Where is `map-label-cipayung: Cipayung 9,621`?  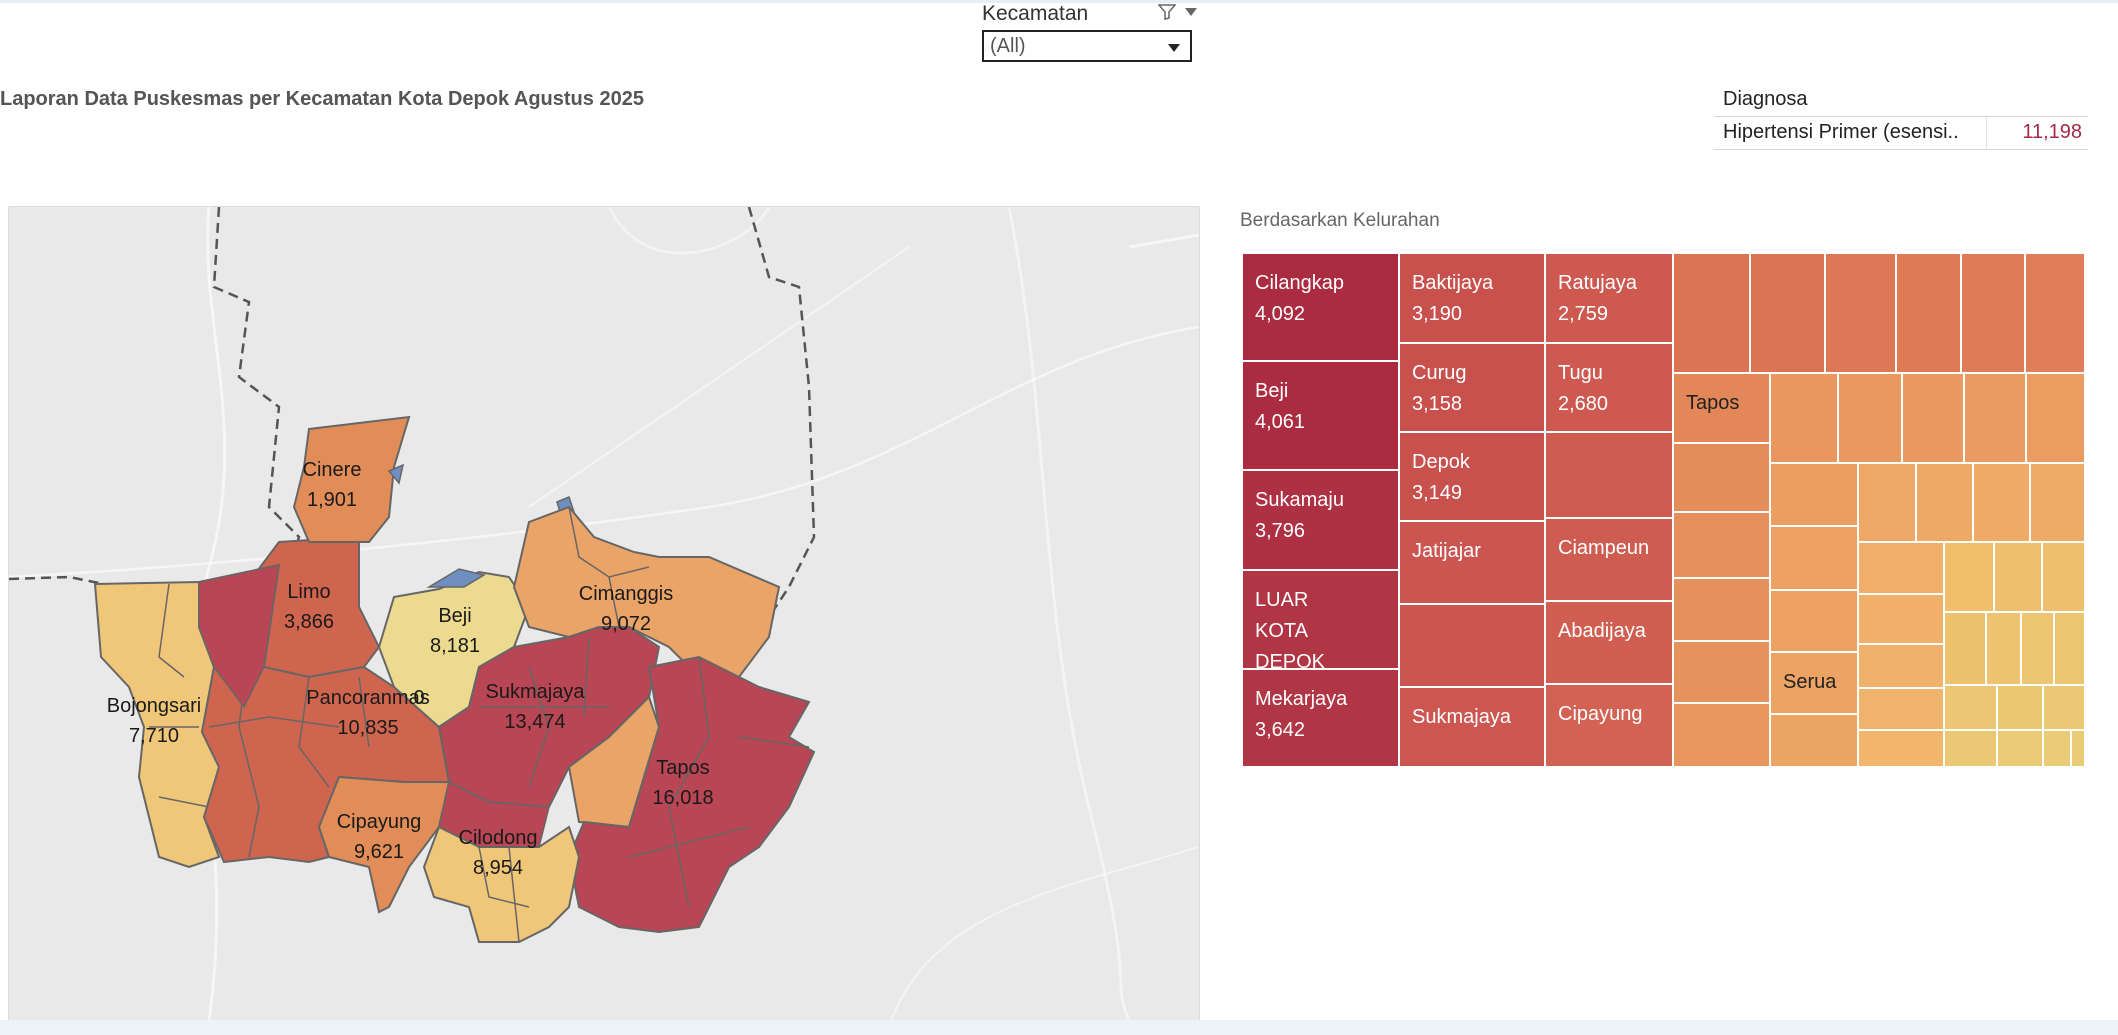 map-label-cipayung: Cipayung 9,621 is located at coordinates (379, 837).